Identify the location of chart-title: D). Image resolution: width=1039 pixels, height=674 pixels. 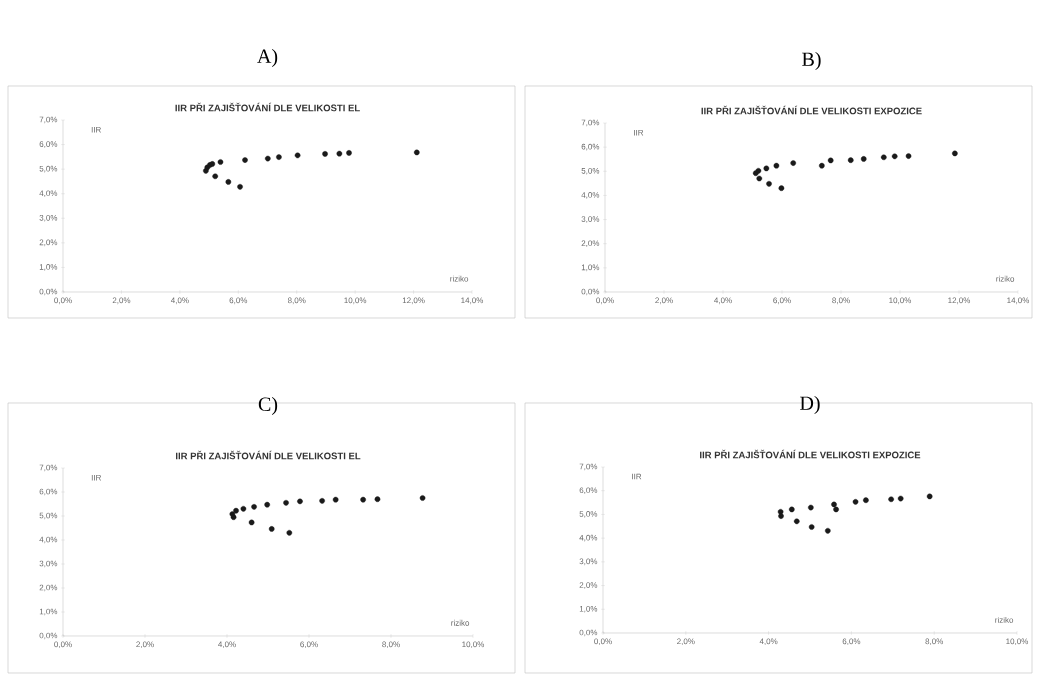
(810, 405).